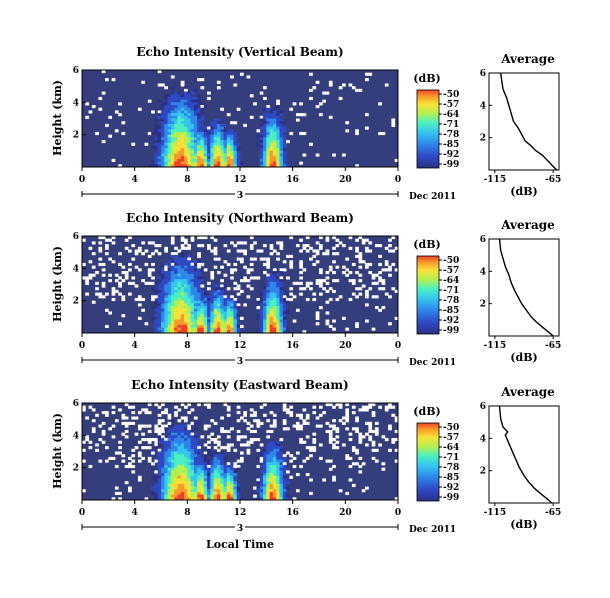  I want to click on x-tick-label: 4, so click(135, 346).